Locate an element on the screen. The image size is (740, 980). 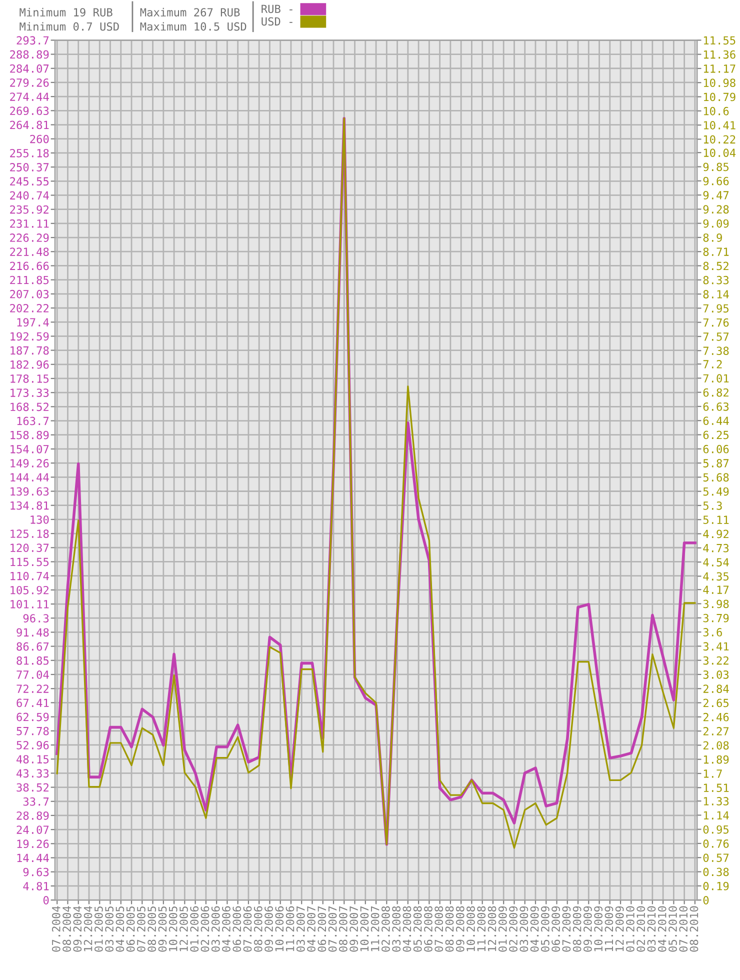
y-tick-label: 38.52 is located at coordinates (32, 787).